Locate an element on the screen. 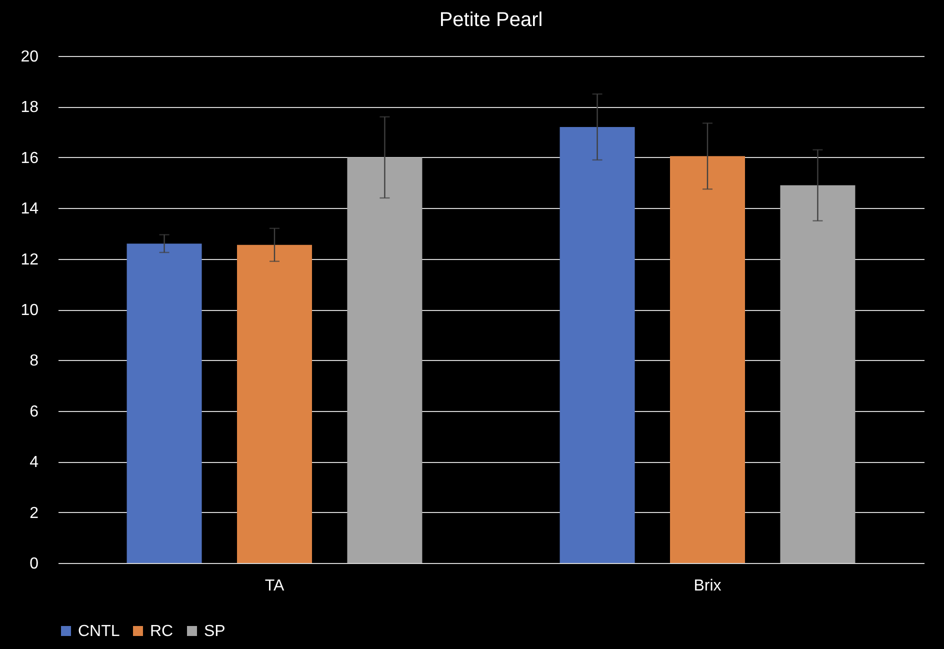 This screenshot has height=649, width=944. y-tick-label: 20 is located at coordinates (29, 57).